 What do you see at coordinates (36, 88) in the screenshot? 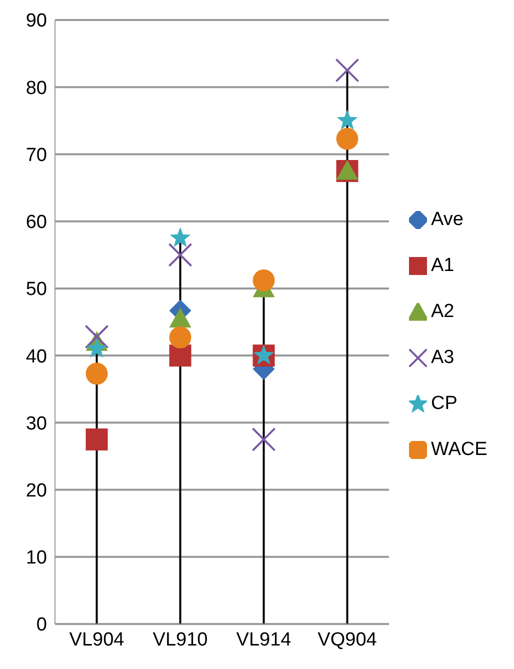
I see `y-tick-label: 80` at bounding box center [36, 88].